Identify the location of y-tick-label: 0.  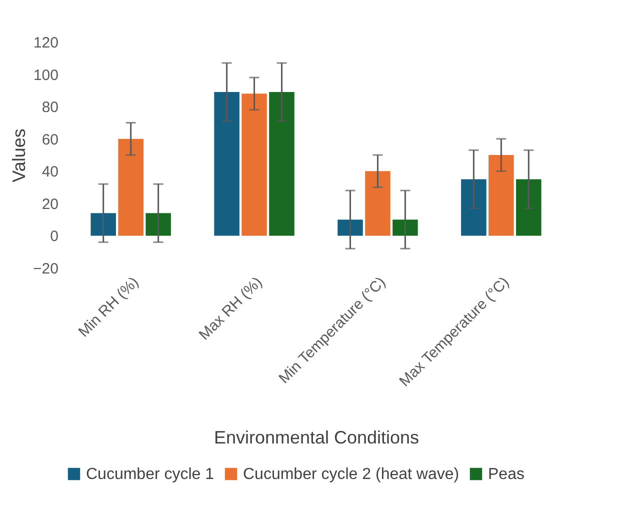
(54, 237).